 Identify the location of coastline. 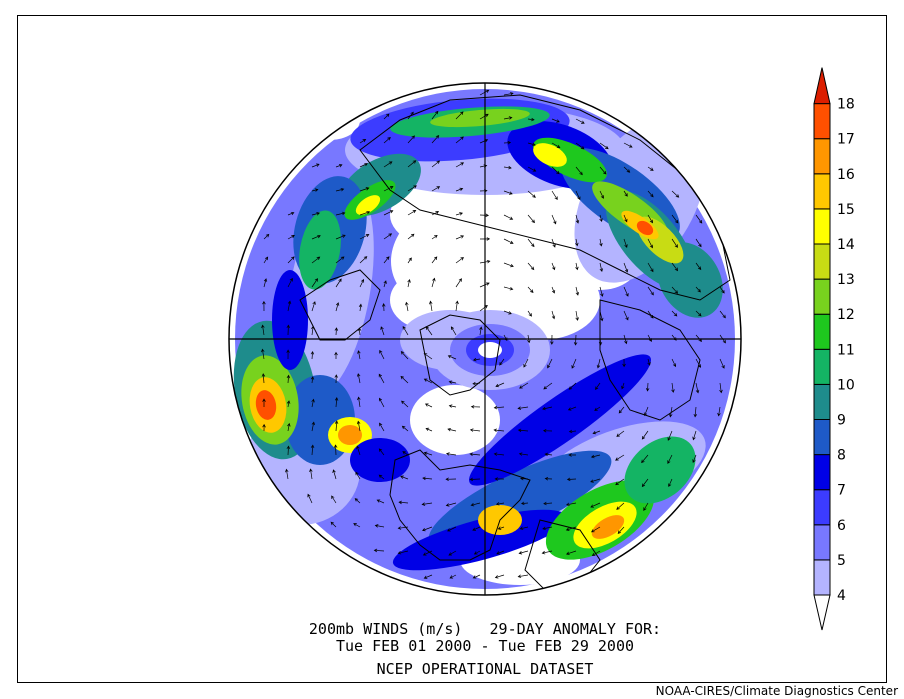
(460, 355).